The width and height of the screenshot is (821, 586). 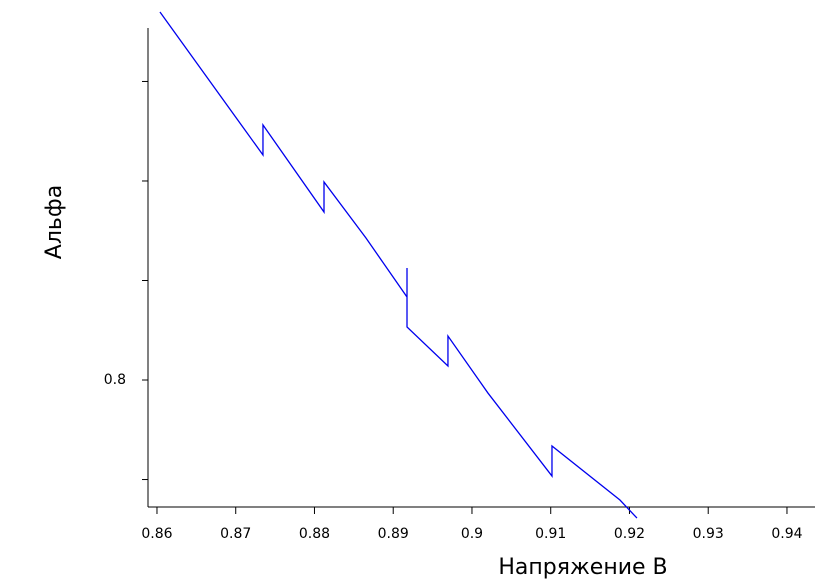 What do you see at coordinates (786, 534) in the screenshot?
I see `x-tick-label: 0.94` at bounding box center [786, 534].